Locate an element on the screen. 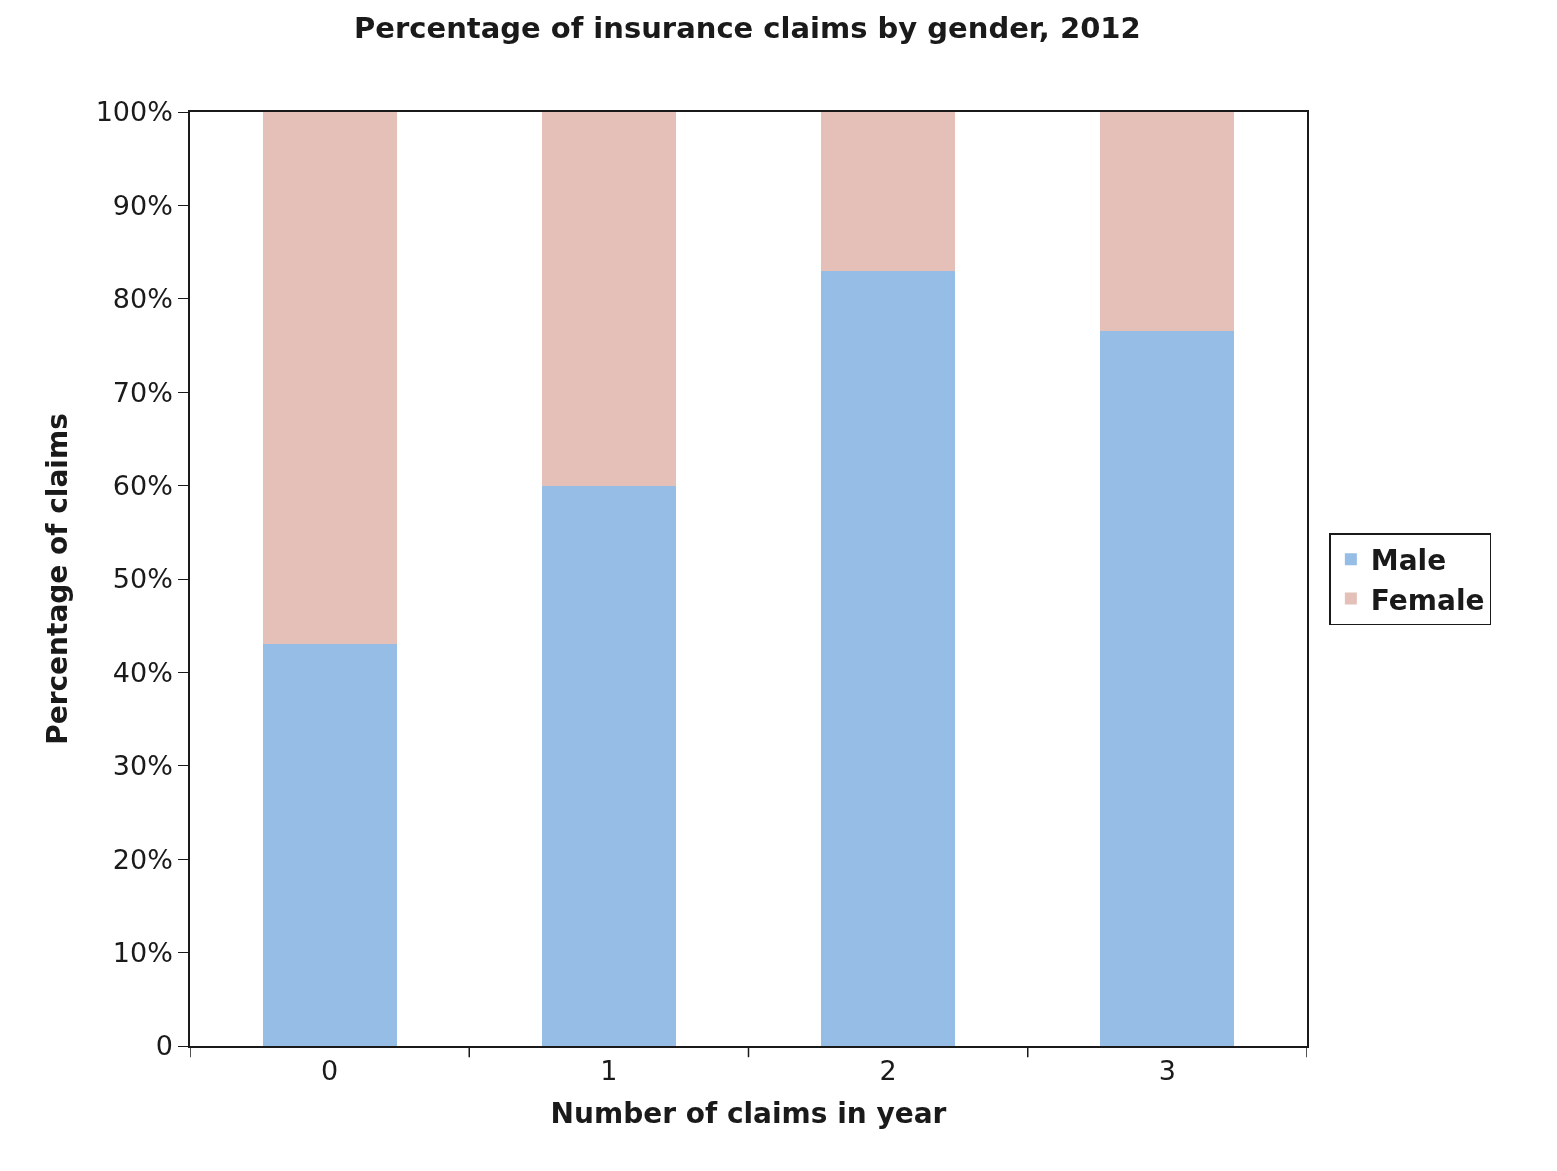 The height and width of the screenshot is (1171, 1557). y-axis-title: Percentage of claims is located at coordinates (57, 579).